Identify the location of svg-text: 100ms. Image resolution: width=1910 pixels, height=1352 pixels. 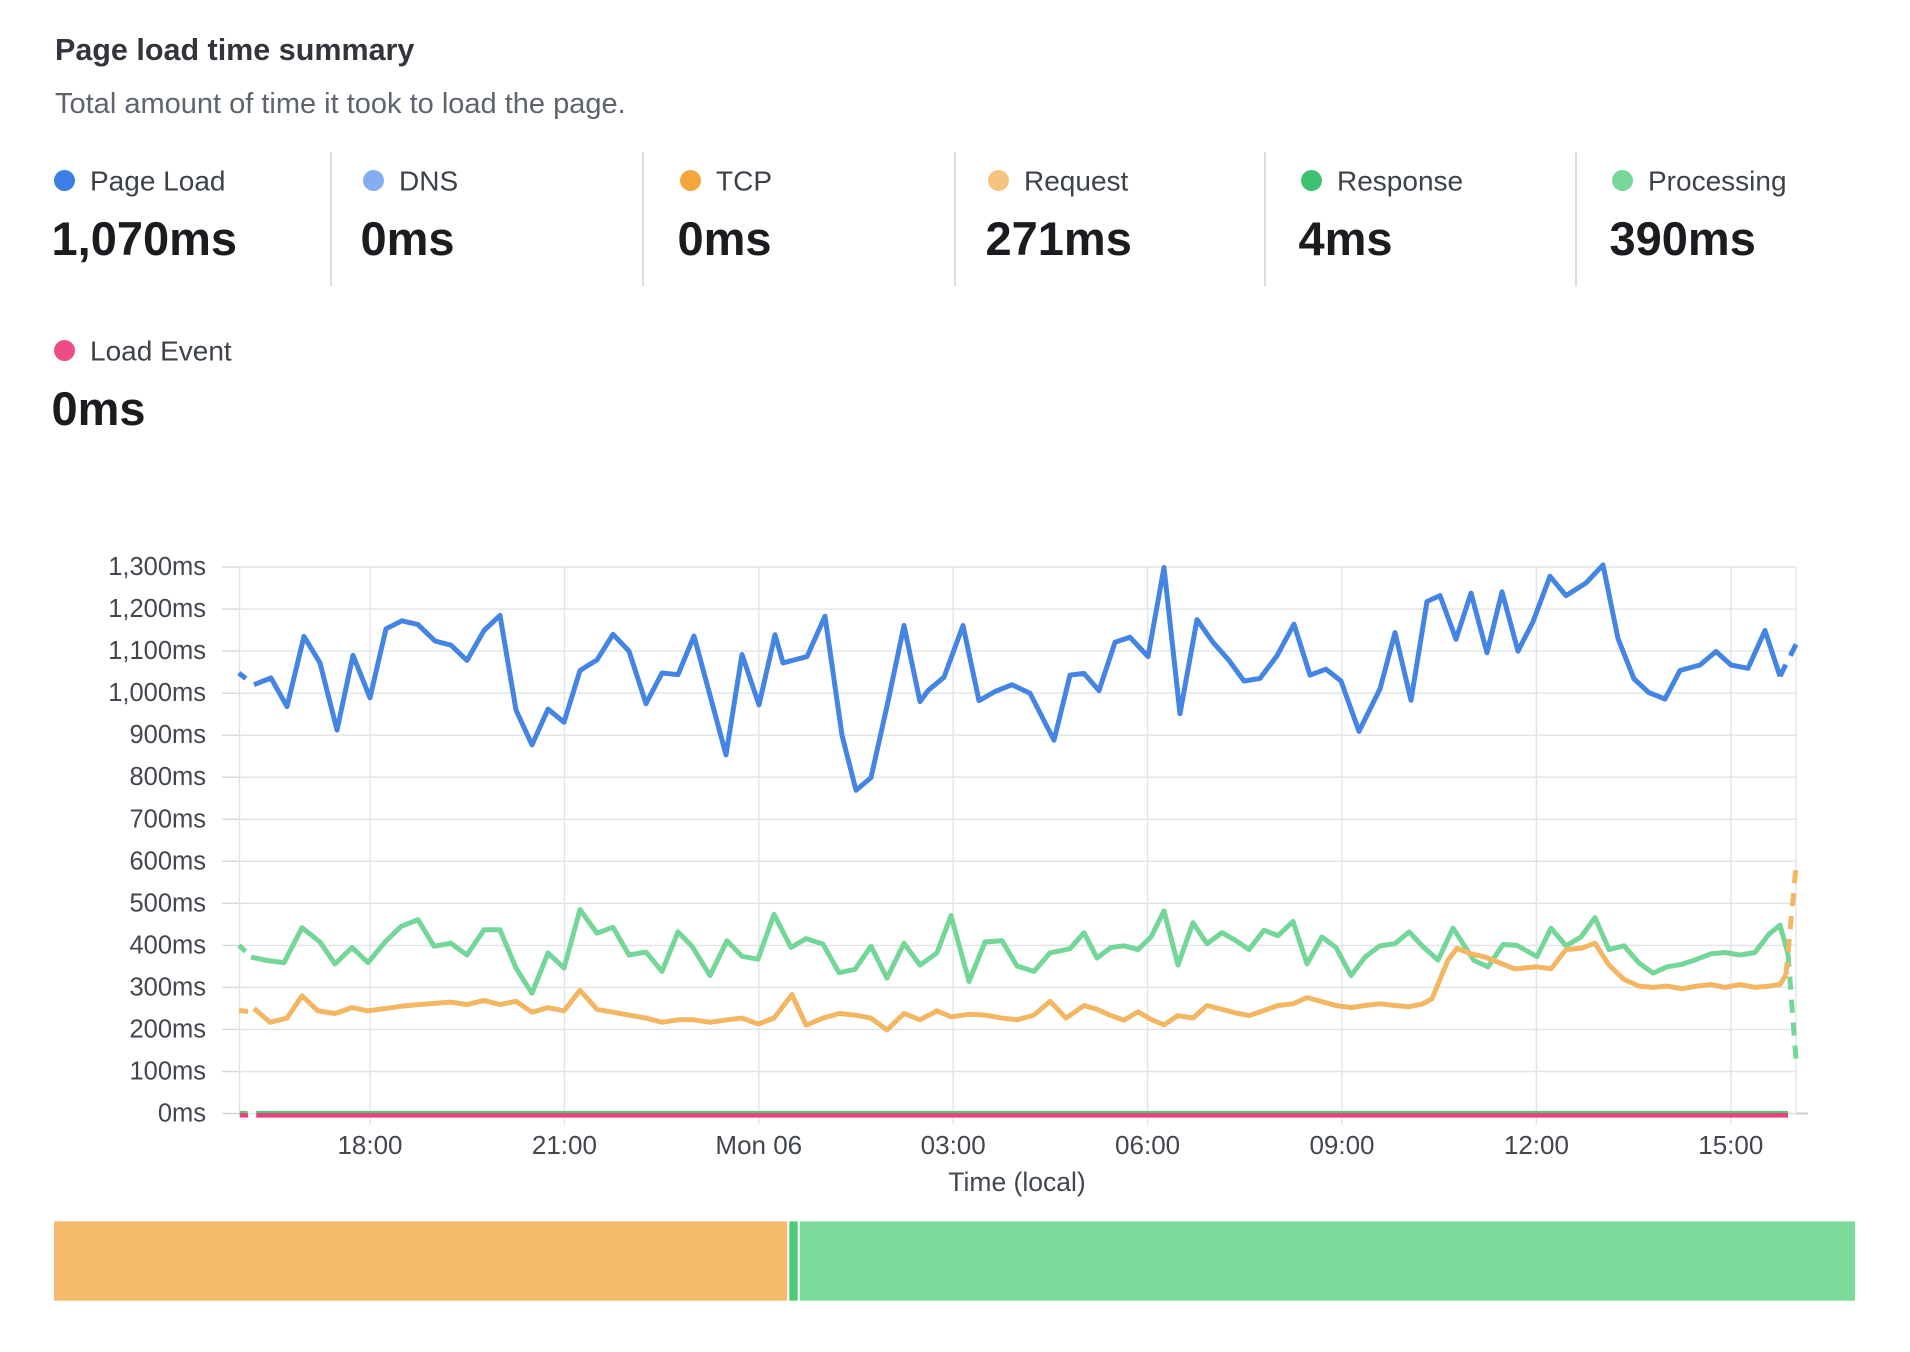
(167, 1072).